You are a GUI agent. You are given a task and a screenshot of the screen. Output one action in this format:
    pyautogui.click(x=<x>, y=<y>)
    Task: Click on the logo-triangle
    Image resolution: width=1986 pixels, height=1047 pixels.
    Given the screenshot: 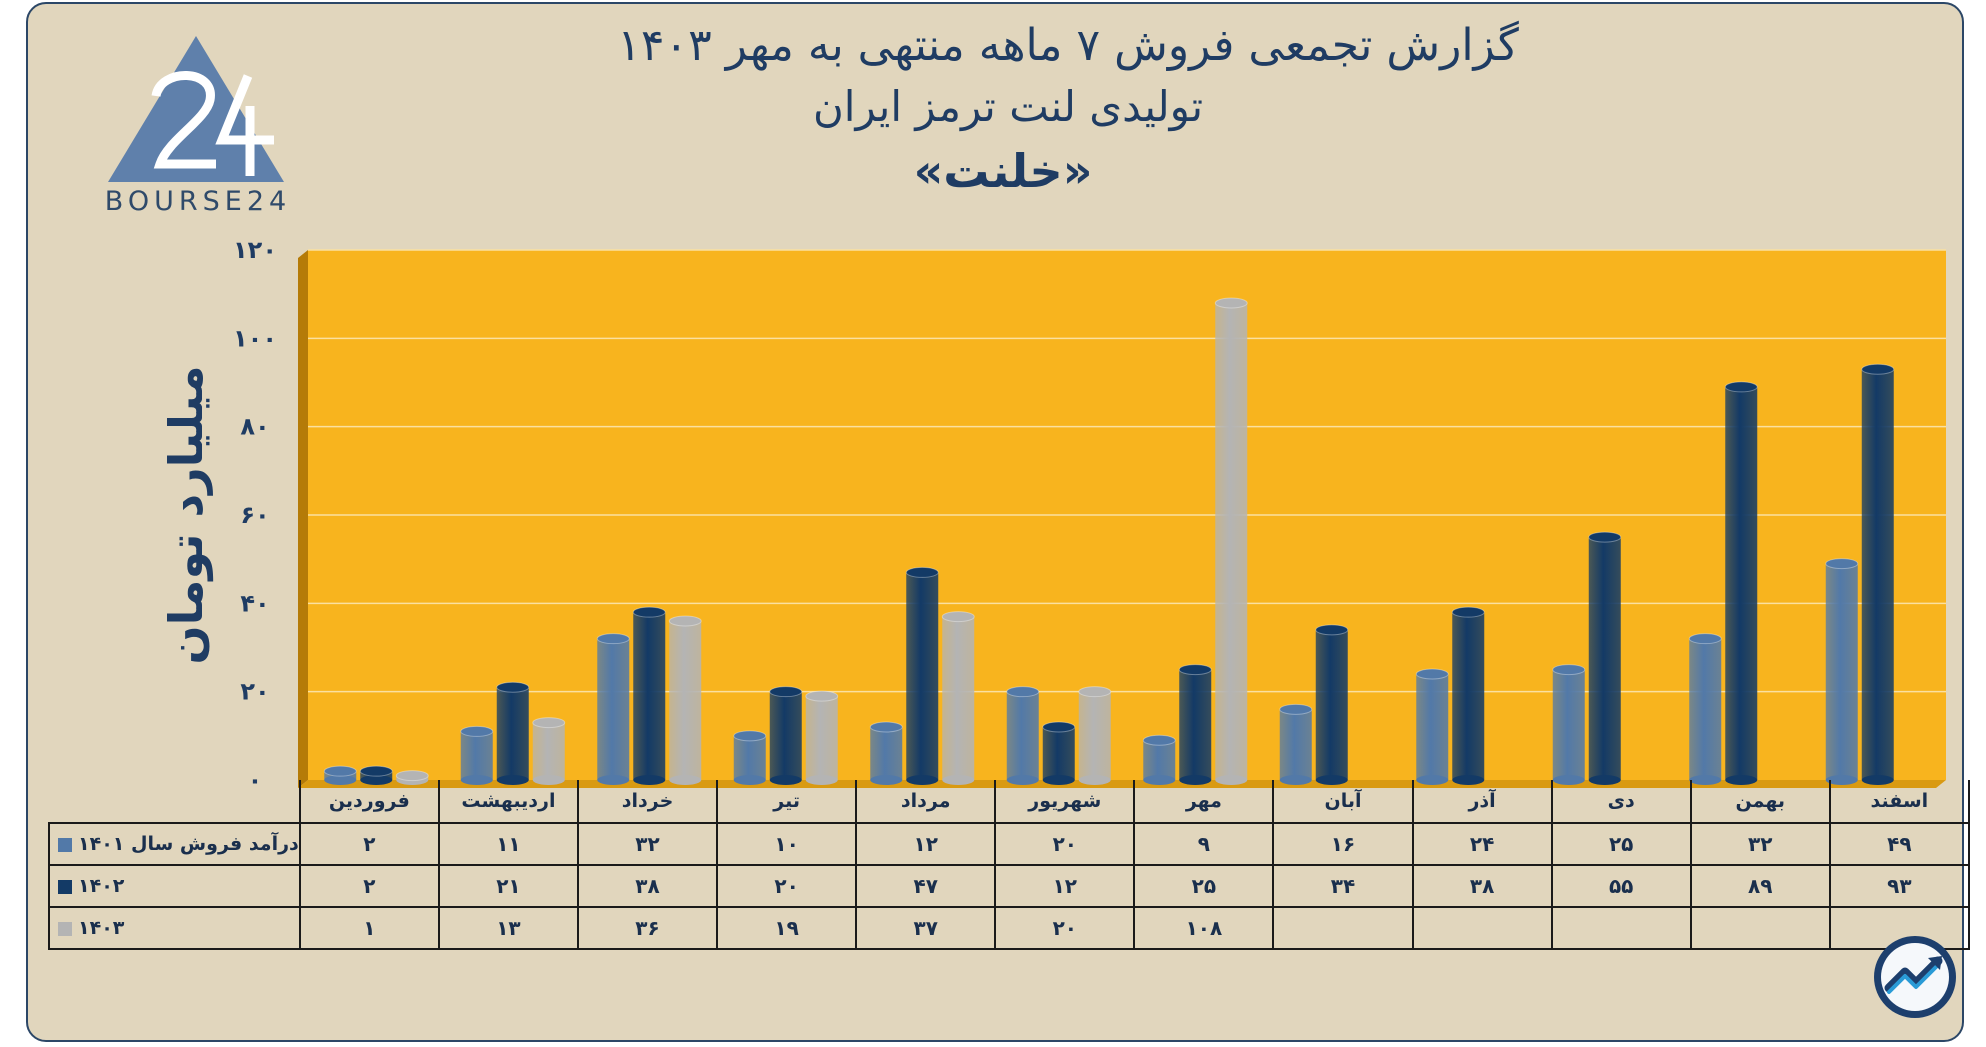 What is the action you would take?
    pyautogui.click(x=196, y=109)
    